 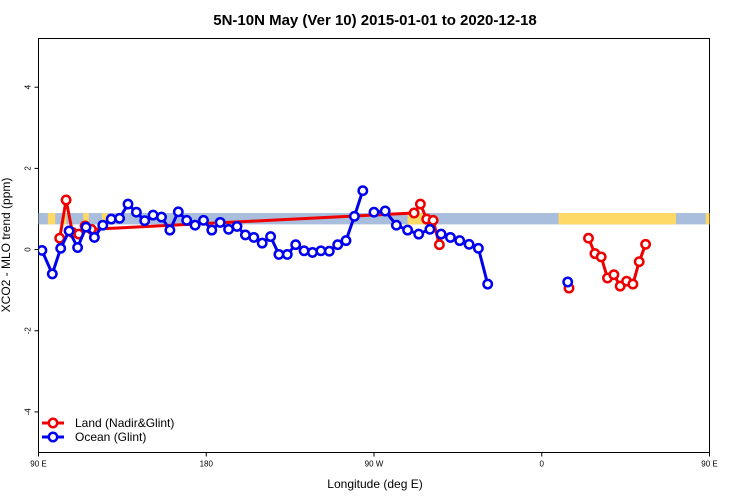 I want to click on legend-land-marker, so click(x=53, y=423).